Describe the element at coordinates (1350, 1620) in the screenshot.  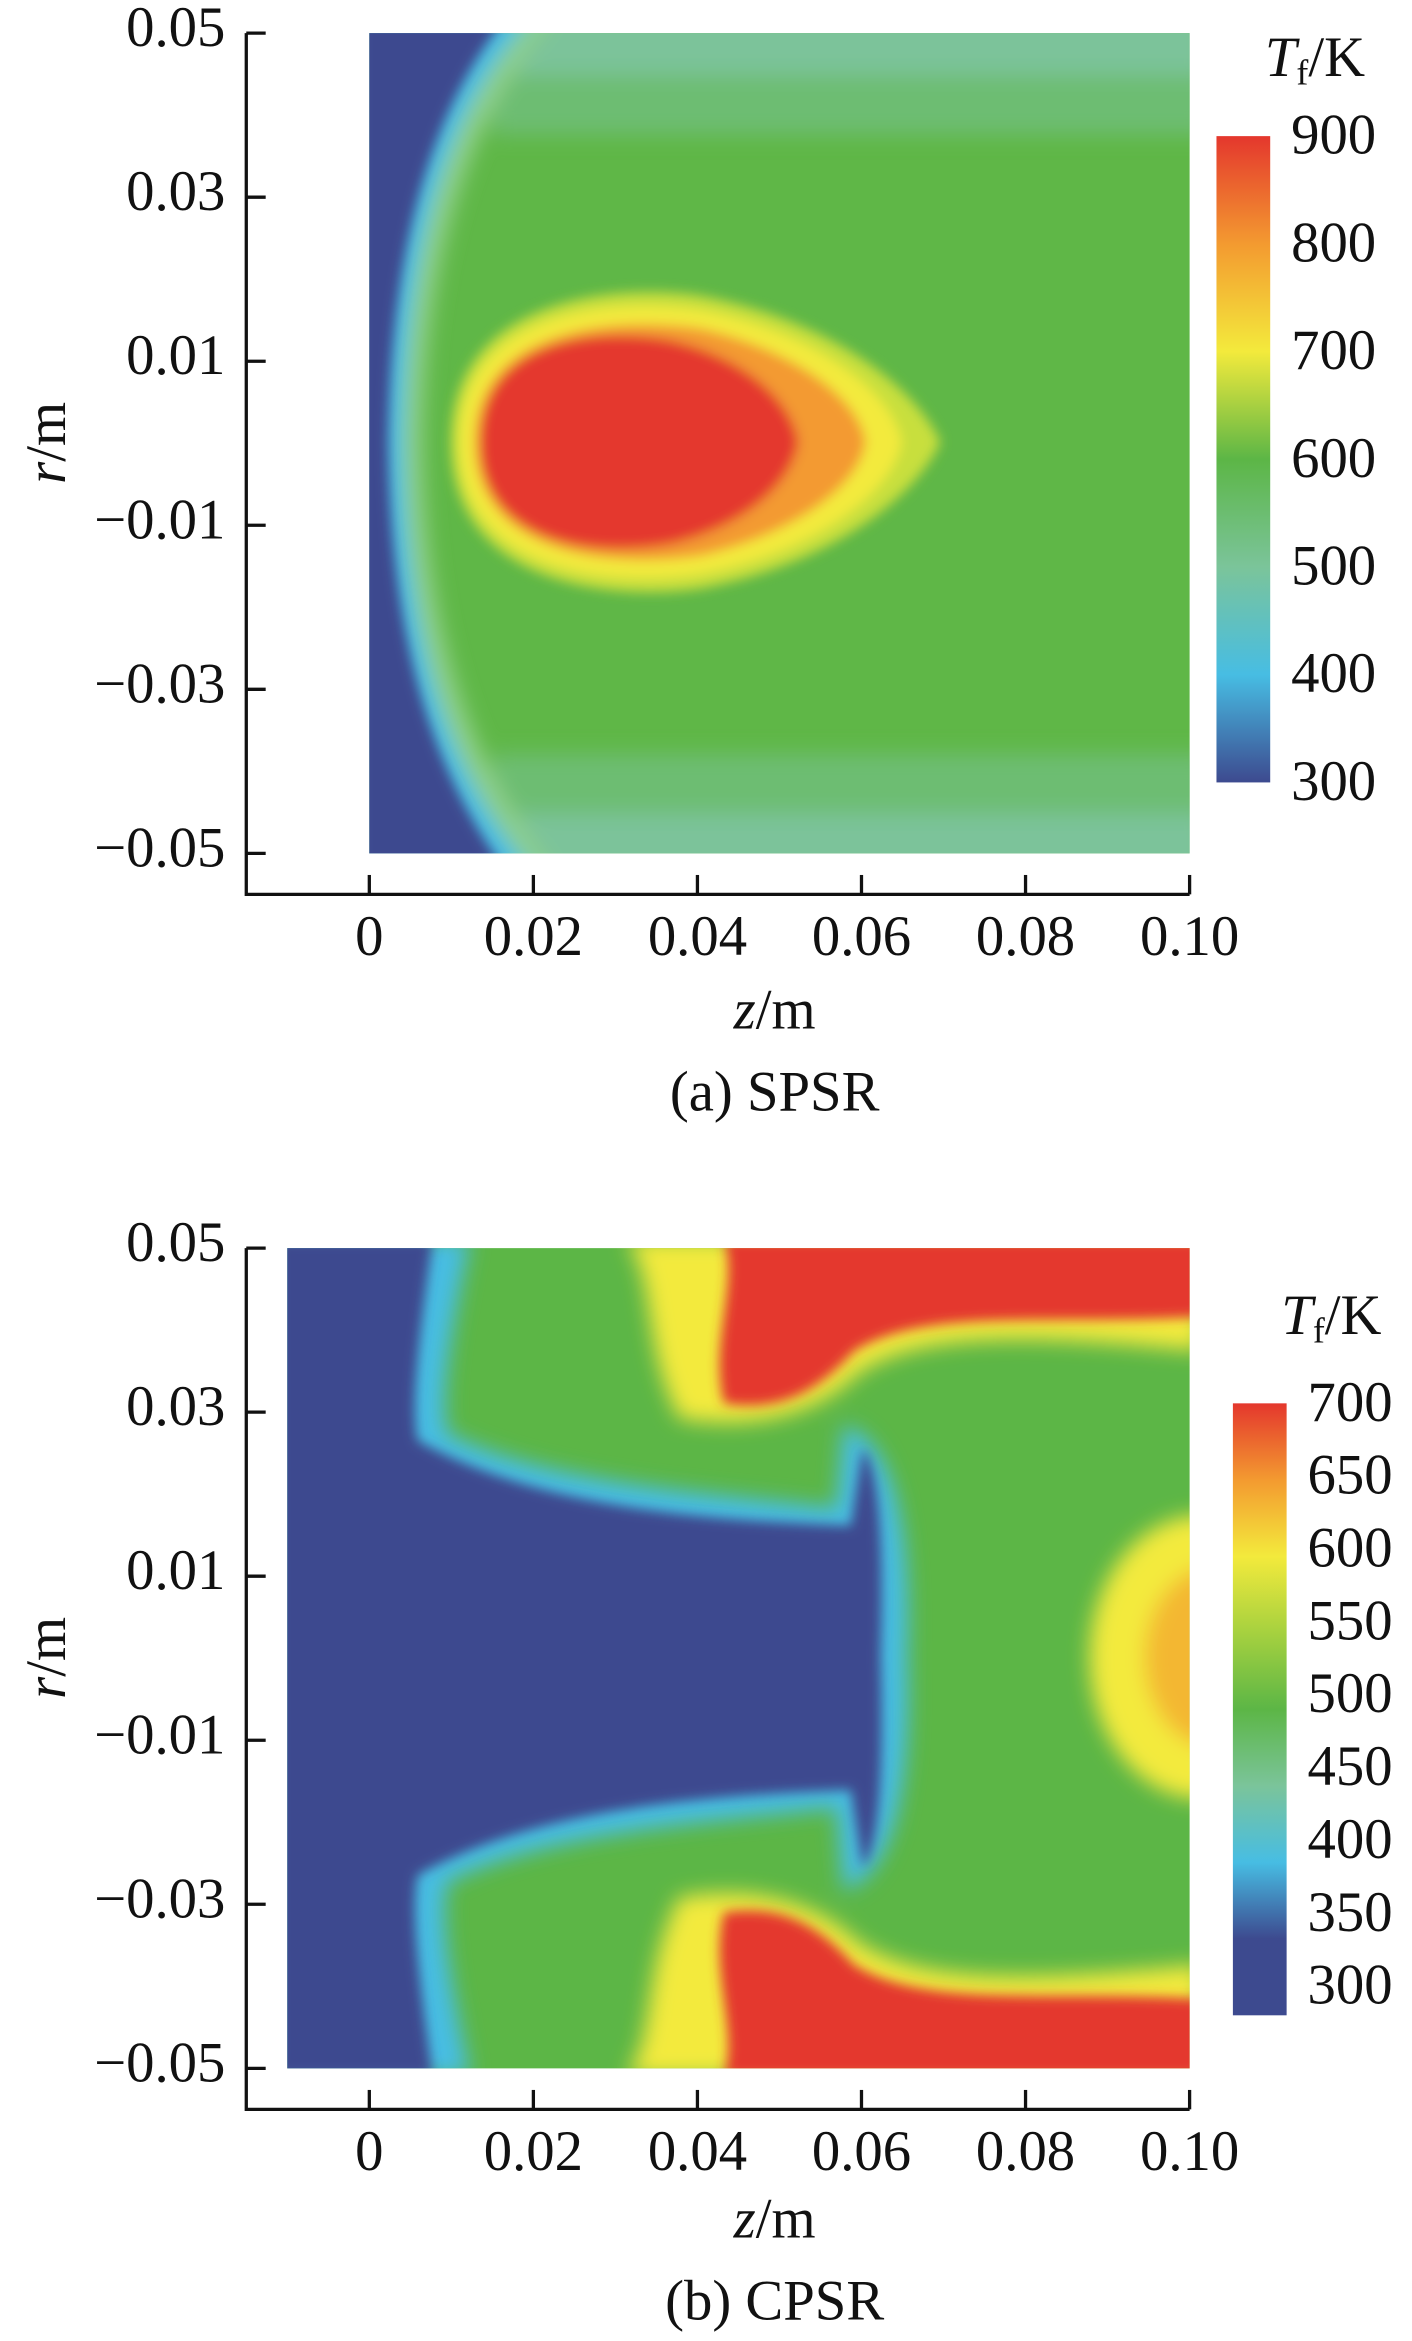
I see `colorbar-tick-label: 550` at that location.